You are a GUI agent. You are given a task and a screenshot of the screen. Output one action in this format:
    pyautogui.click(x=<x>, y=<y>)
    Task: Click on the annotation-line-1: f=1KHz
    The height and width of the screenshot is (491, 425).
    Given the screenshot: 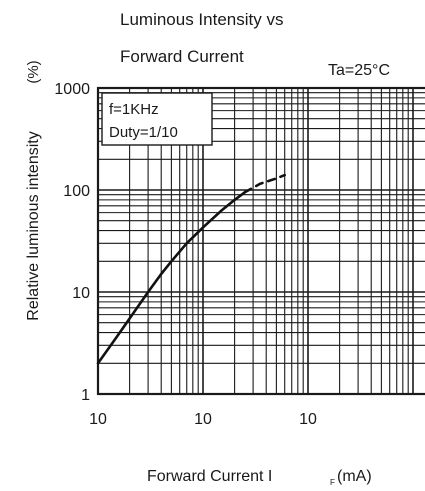 What is the action you would take?
    pyautogui.click(x=134, y=109)
    